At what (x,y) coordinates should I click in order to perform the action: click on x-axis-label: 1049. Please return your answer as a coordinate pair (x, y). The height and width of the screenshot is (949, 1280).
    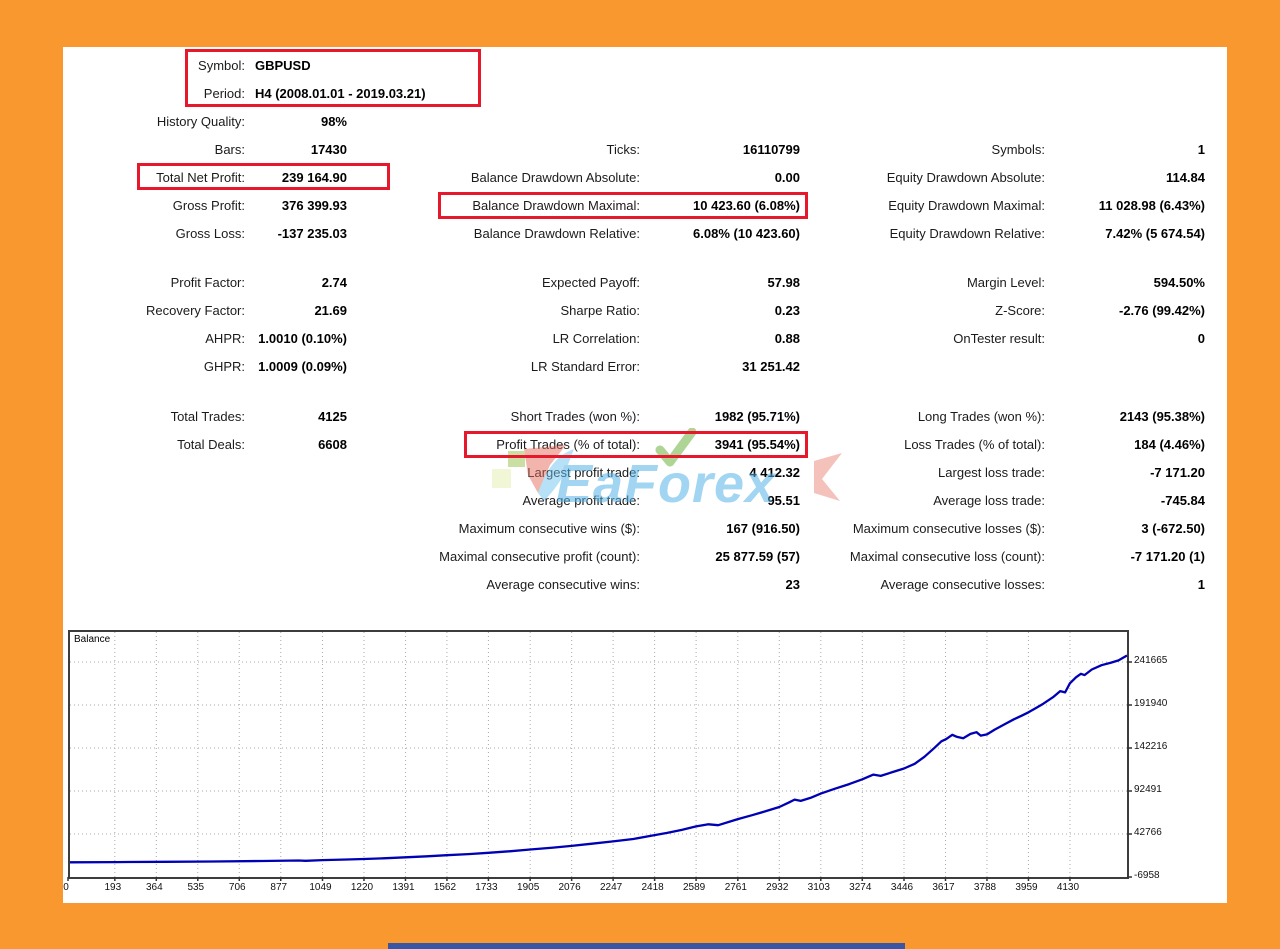
    Looking at the image, I should click on (320, 887).